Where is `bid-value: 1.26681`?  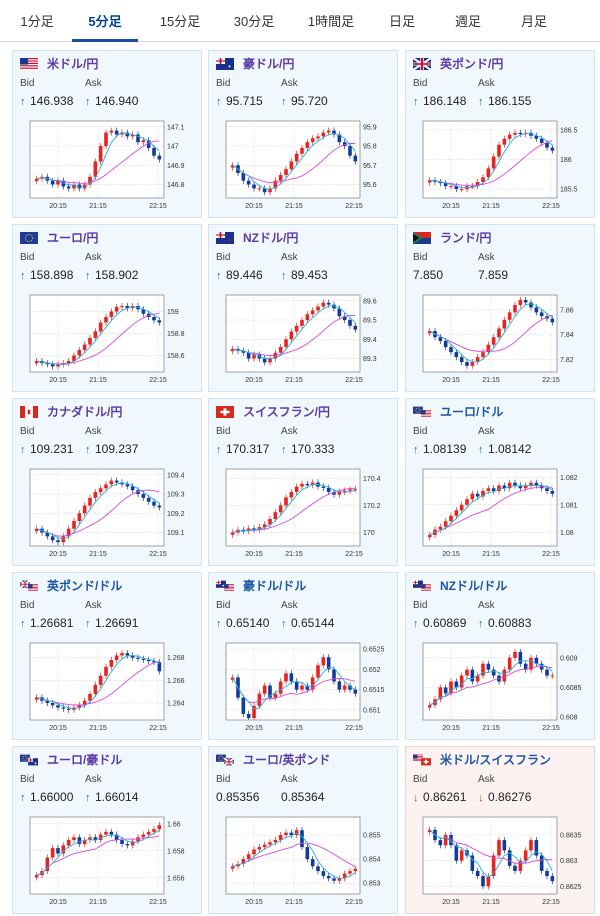 bid-value: 1.26681 is located at coordinates (52, 623).